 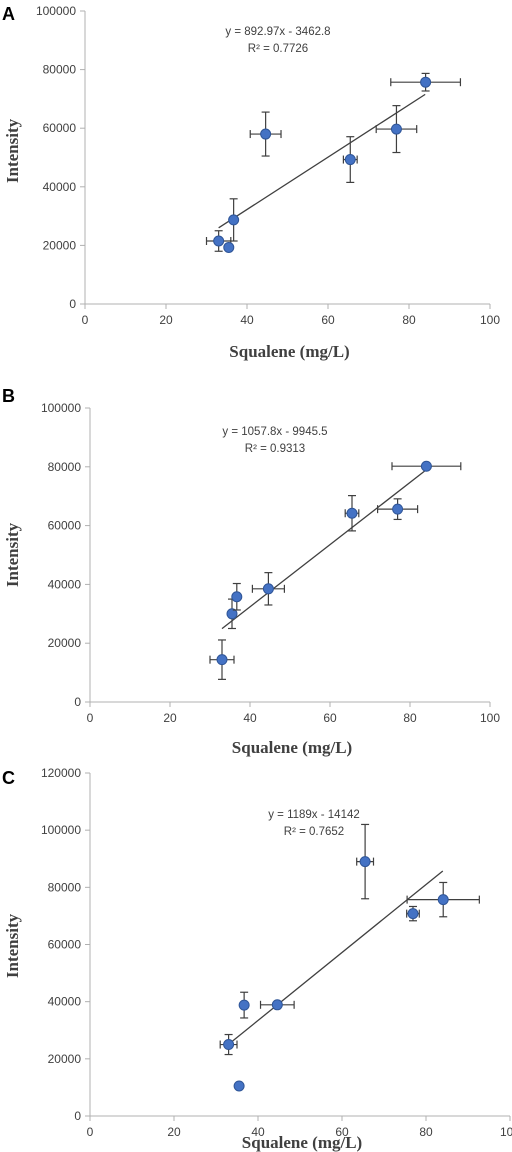 What do you see at coordinates (277, 32) in the screenshot?
I see `trendline-equation: y = 892.97x - 3462.8` at bounding box center [277, 32].